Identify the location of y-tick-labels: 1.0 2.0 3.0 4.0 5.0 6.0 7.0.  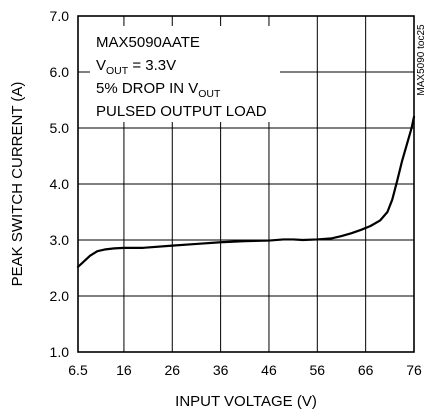
(60, 184).